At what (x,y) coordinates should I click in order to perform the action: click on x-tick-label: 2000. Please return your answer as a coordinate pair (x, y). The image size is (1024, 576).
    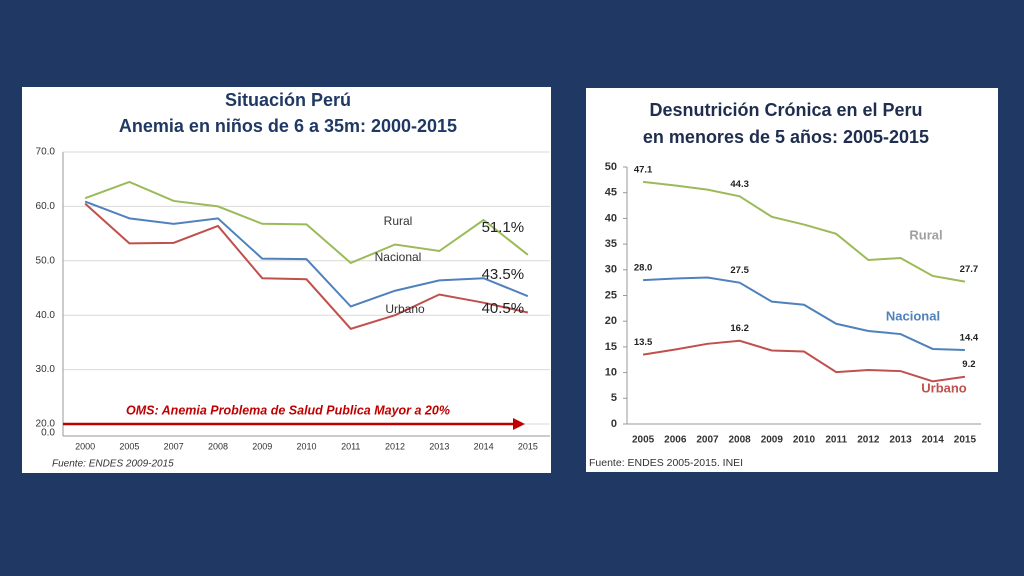
    Looking at the image, I should click on (85, 446).